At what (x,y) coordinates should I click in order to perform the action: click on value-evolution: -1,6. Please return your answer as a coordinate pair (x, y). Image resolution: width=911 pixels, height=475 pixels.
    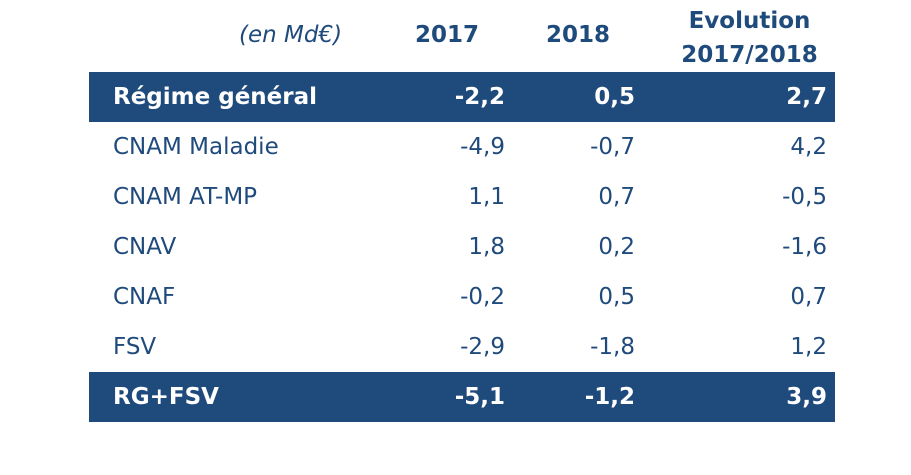
    Looking at the image, I should click on (804, 247).